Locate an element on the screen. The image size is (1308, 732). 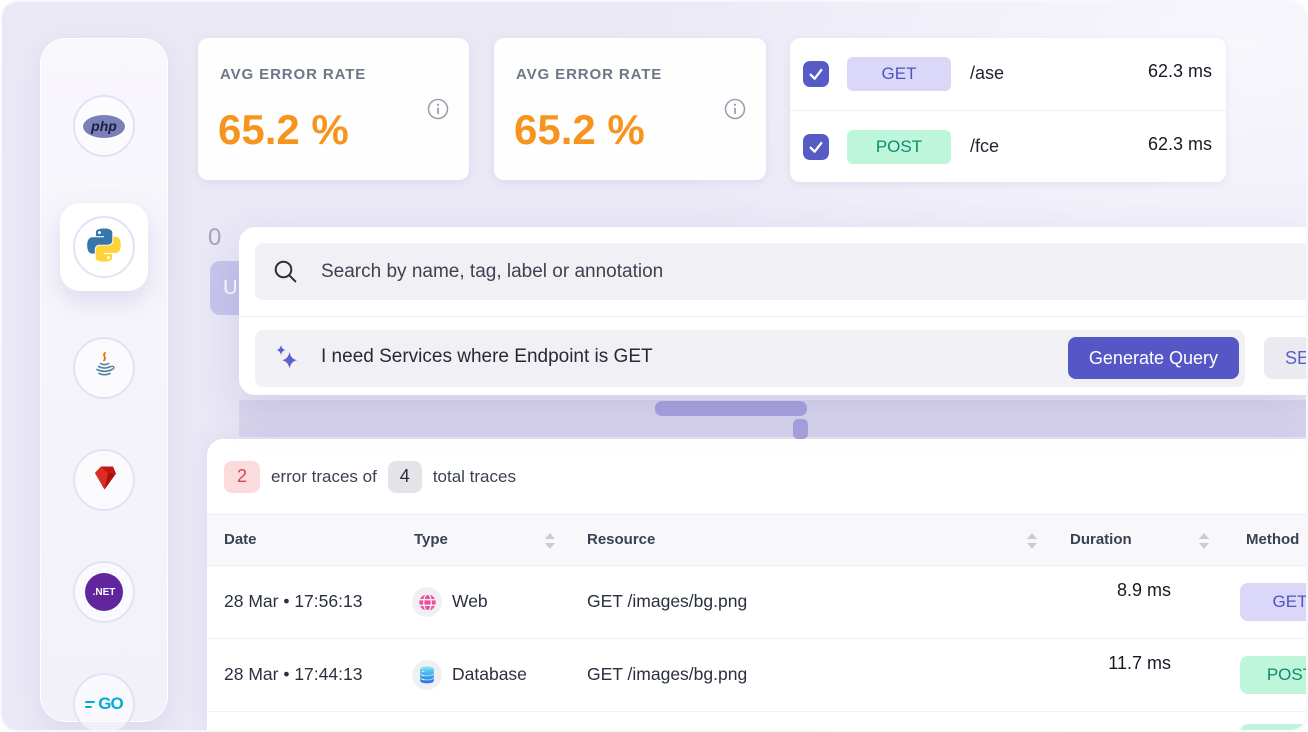
column-header-method: Method is located at coordinates (1273, 539).